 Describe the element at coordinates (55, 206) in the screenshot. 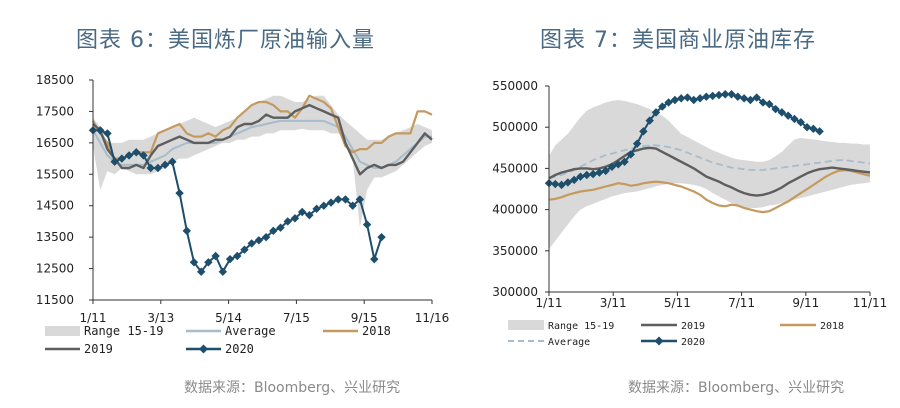

I see `y-tick-label: 14500` at that location.